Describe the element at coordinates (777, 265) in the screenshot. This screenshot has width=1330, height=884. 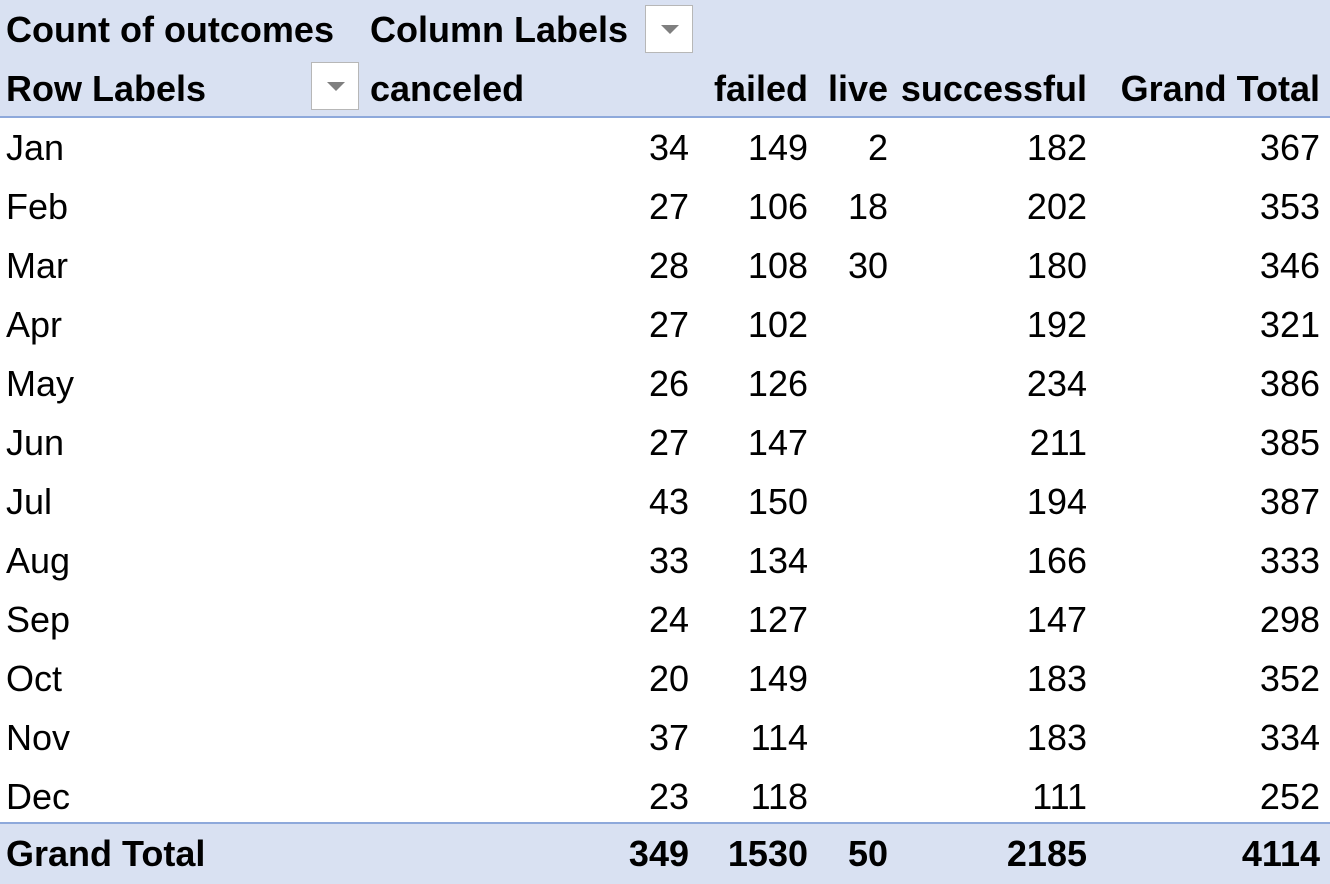
I see `cell-failed: 108` at that location.